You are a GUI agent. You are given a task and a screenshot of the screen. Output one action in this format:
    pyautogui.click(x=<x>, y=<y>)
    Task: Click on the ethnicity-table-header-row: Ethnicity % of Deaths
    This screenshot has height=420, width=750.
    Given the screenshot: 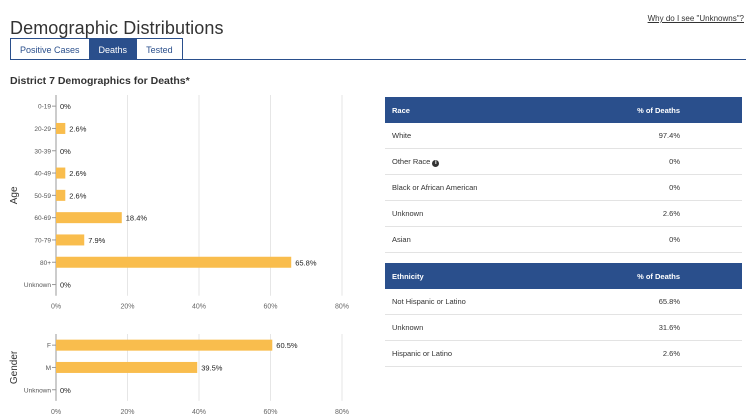 What is the action you would take?
    pyautogui.click(x=563, y=276)
    